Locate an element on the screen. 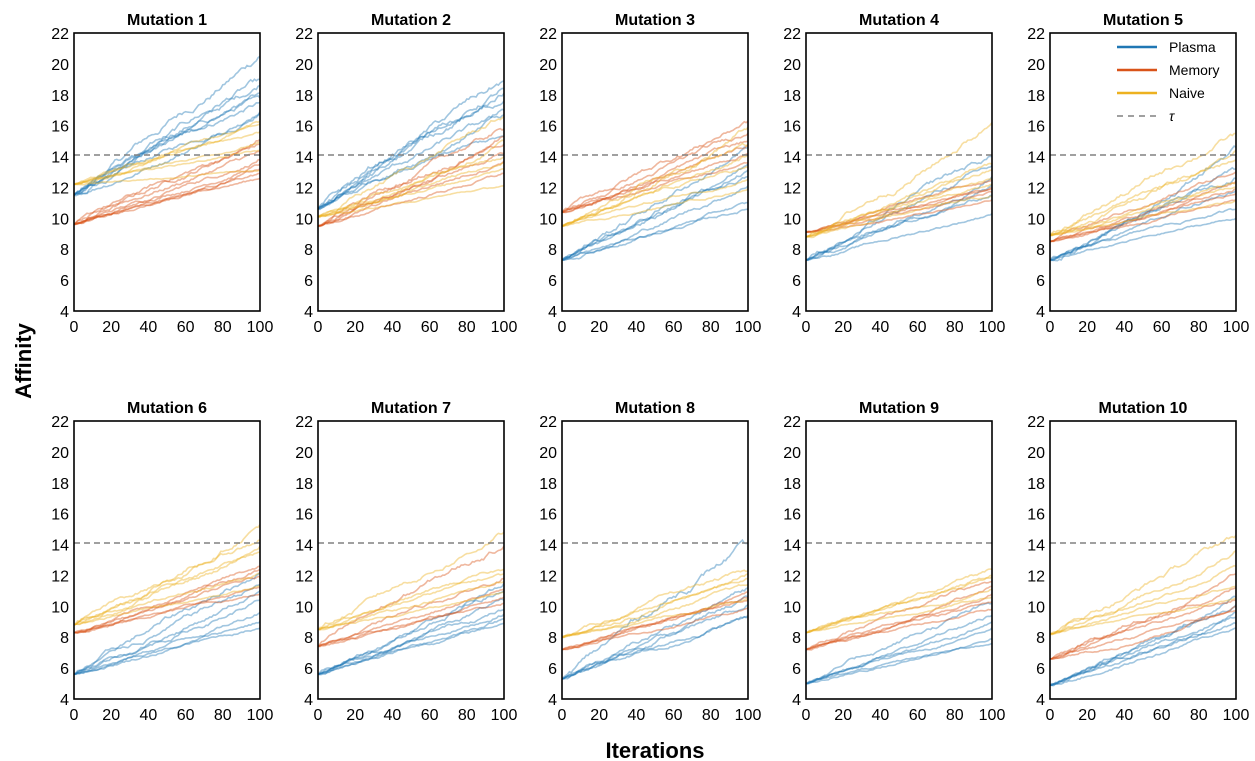  panel-mutation-2: Mutation 2 0 20 40 60 80 100 4 6 8 10 12 14 16 18 20 22 is located at coordinates (406, 174).